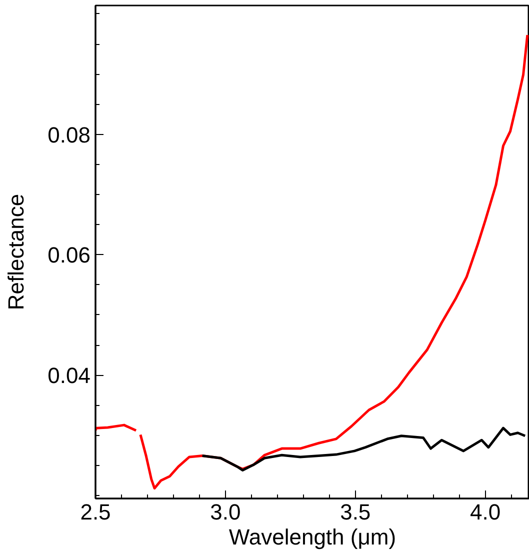  What do you see at coordinates (69, 135) in the screenshot?
I see `y-tick-label: 0.08` at bounding box center [69, 135].